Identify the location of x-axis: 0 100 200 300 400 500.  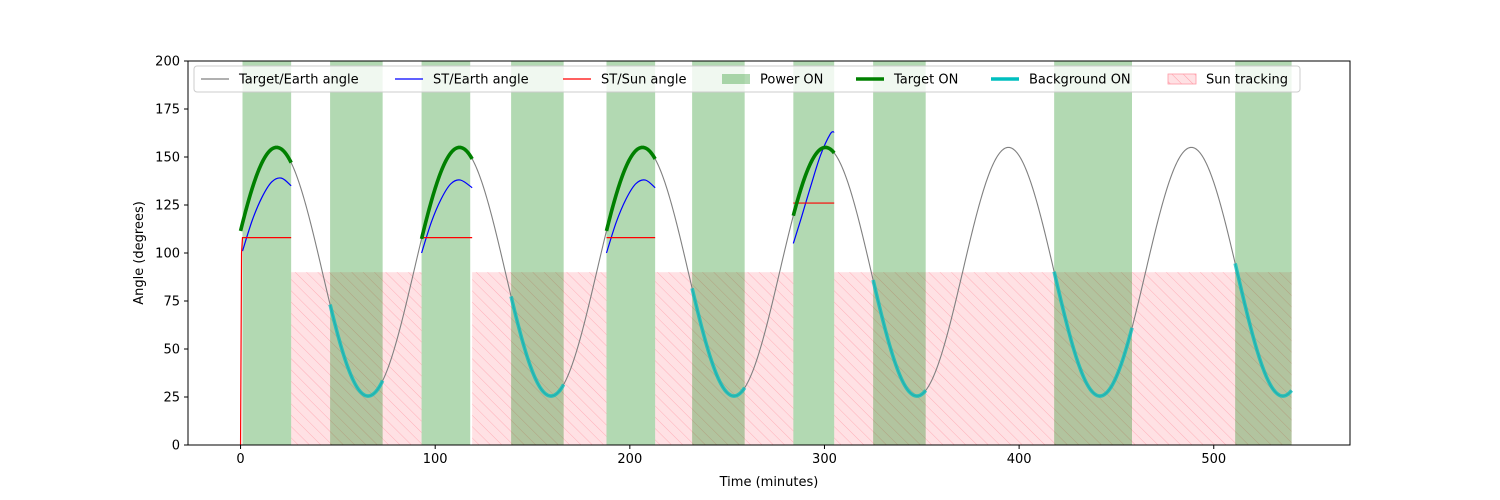
(731, 456).